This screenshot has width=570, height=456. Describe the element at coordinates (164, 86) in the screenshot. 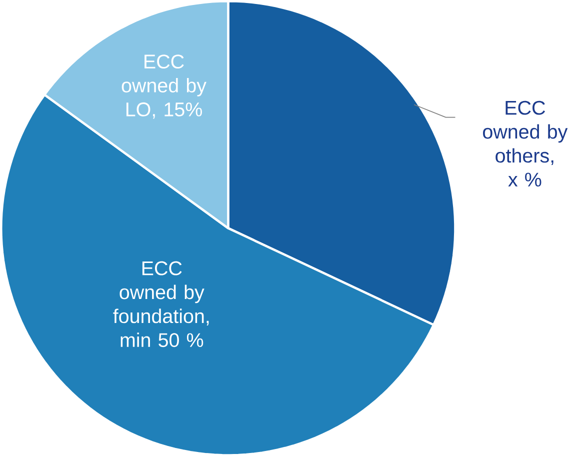

I see `slice-label: ECC owned by LO, 15%` at that location.